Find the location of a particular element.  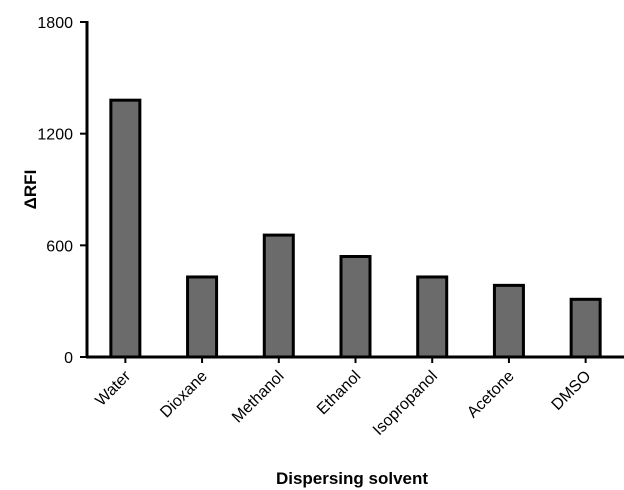

bar-water is located at coordinates (125, 228).